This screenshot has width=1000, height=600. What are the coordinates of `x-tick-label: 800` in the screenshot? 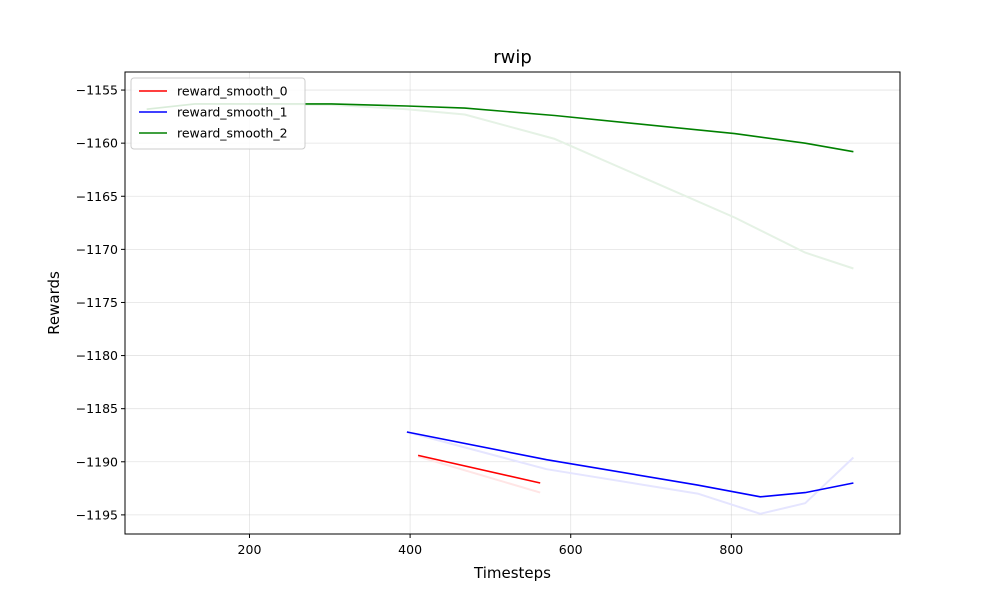 It's located at (731, 549).